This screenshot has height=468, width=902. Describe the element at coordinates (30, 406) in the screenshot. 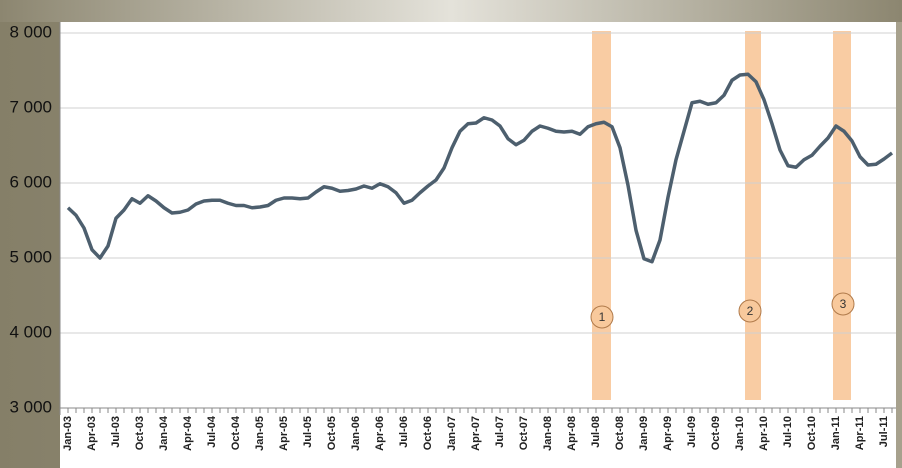

I see `y-tick-label: 3 000` at that location.